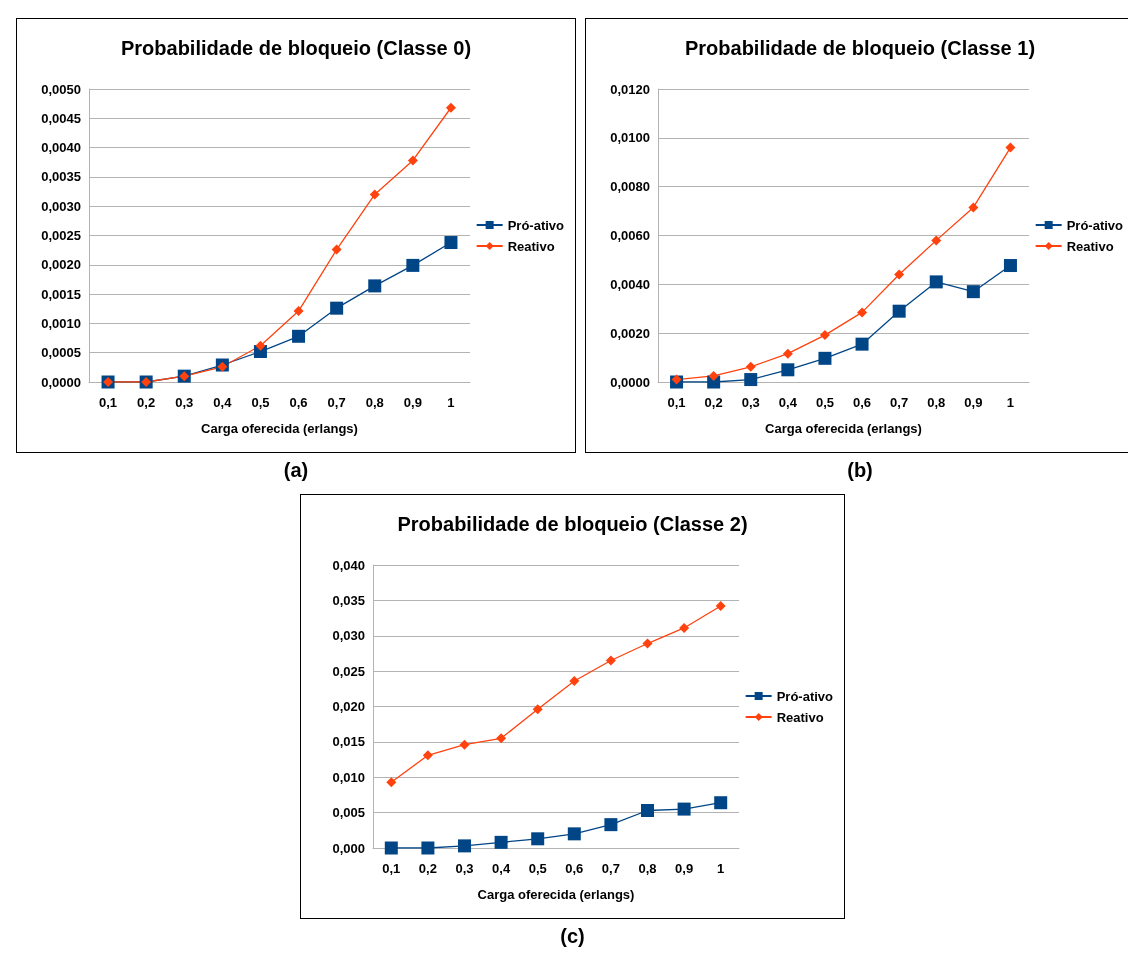 This screenshot has width=1128, height=959. What do you see at coordinates (348, 777) in the screenshot?
I see `y-tick-label: 0,010` at bounding box center [348, 777].